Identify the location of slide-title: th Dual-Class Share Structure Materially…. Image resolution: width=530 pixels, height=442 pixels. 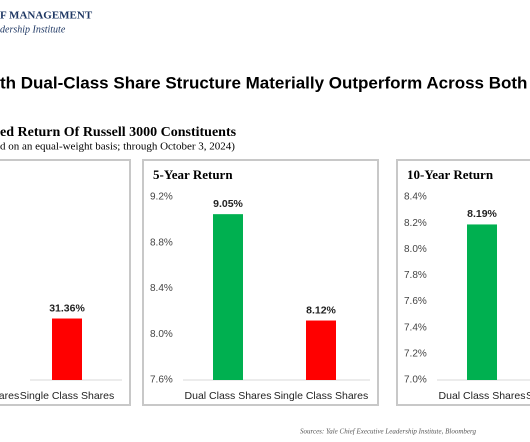
(265, 82).